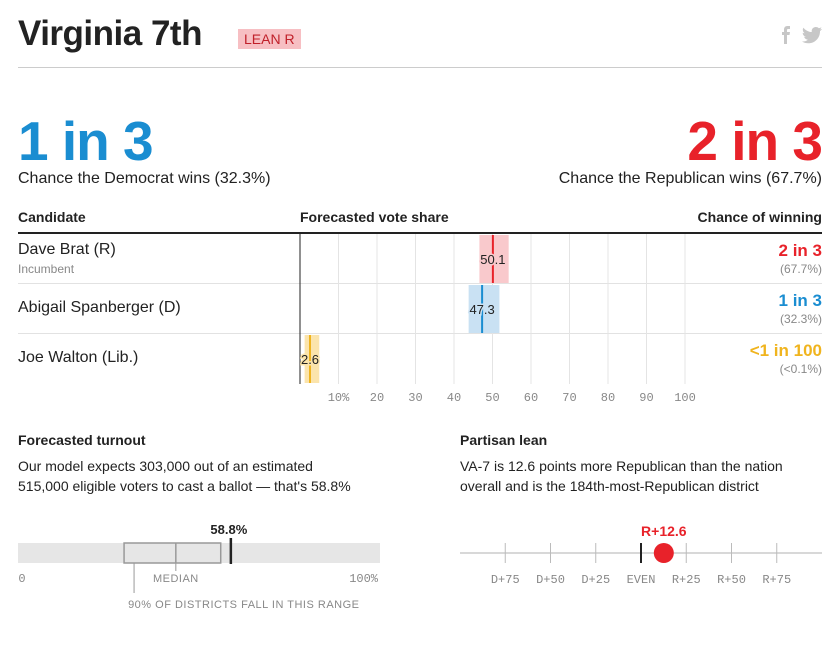  What do you see at coordinates (608, 398) in the screenshot?
I see `tick-label: 80` at bounding box center [608, 398].